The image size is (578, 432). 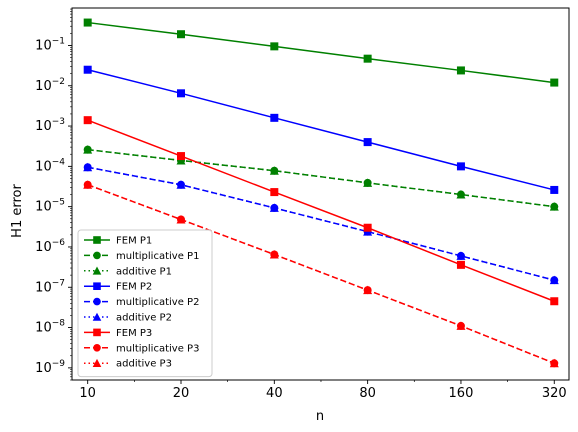 I want to click on legend-entry: additive P2, so click(x=128, y=318).